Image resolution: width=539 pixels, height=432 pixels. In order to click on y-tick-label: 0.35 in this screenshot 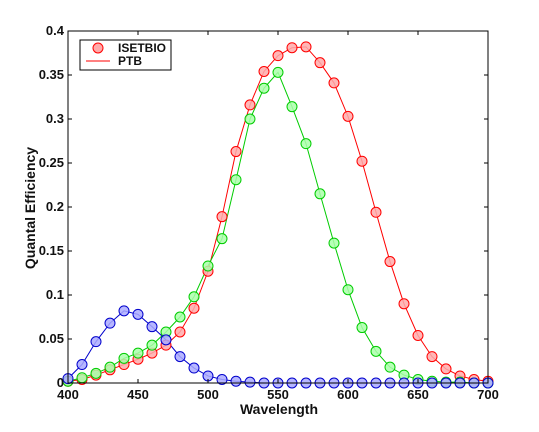, I will do `click(51, 74)`.